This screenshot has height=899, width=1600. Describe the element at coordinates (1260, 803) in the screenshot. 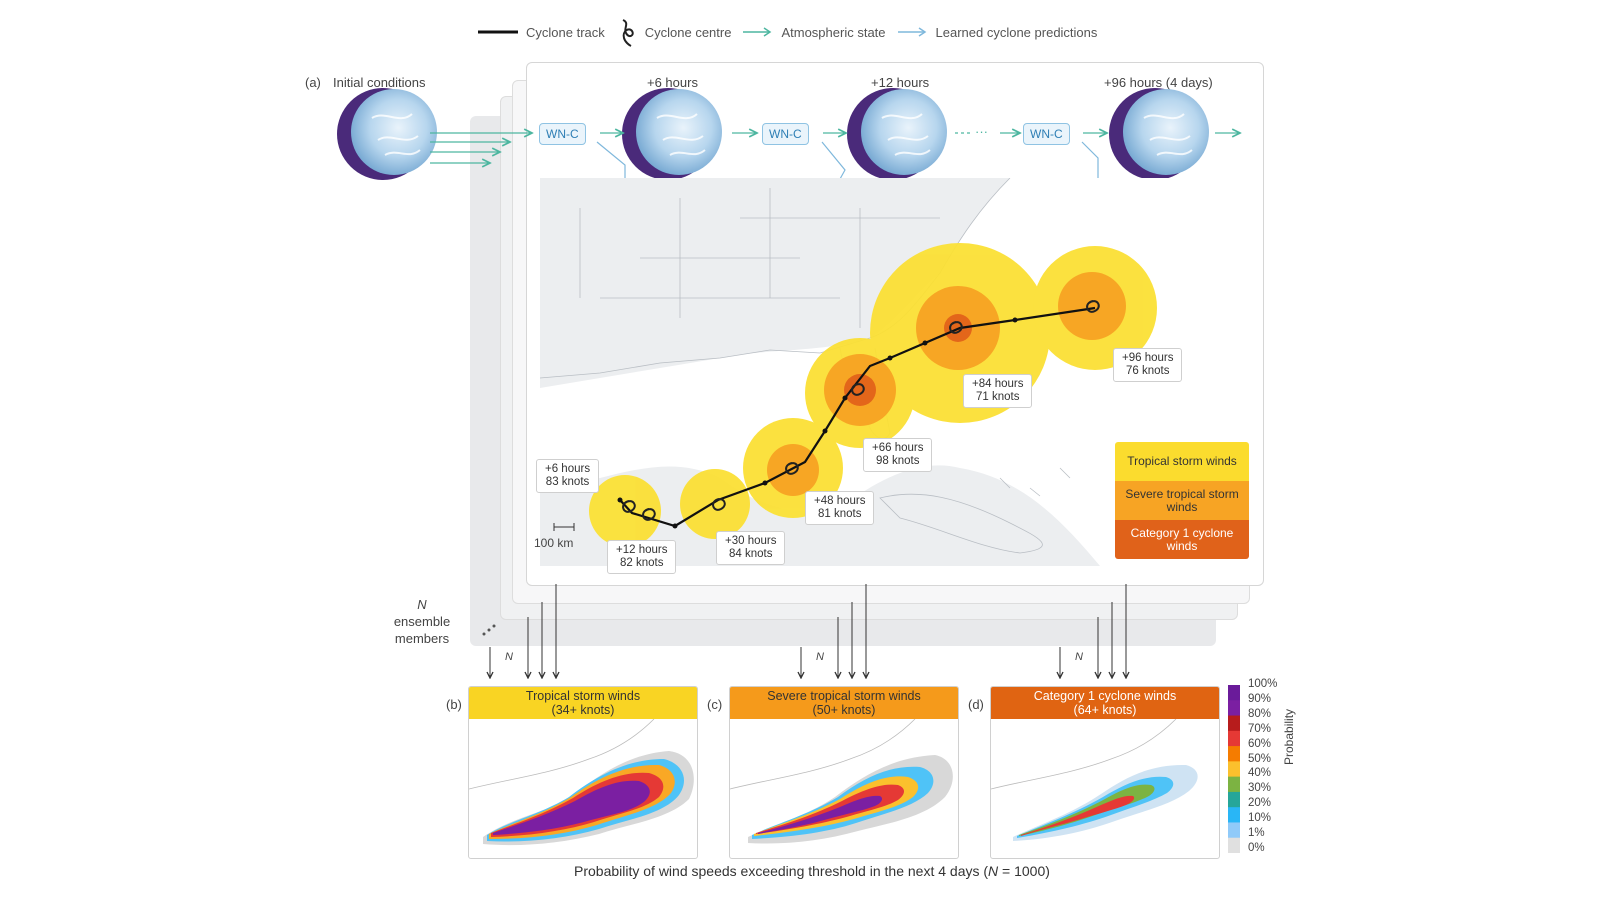

I see `colorbar-tick: 20%` at that location.